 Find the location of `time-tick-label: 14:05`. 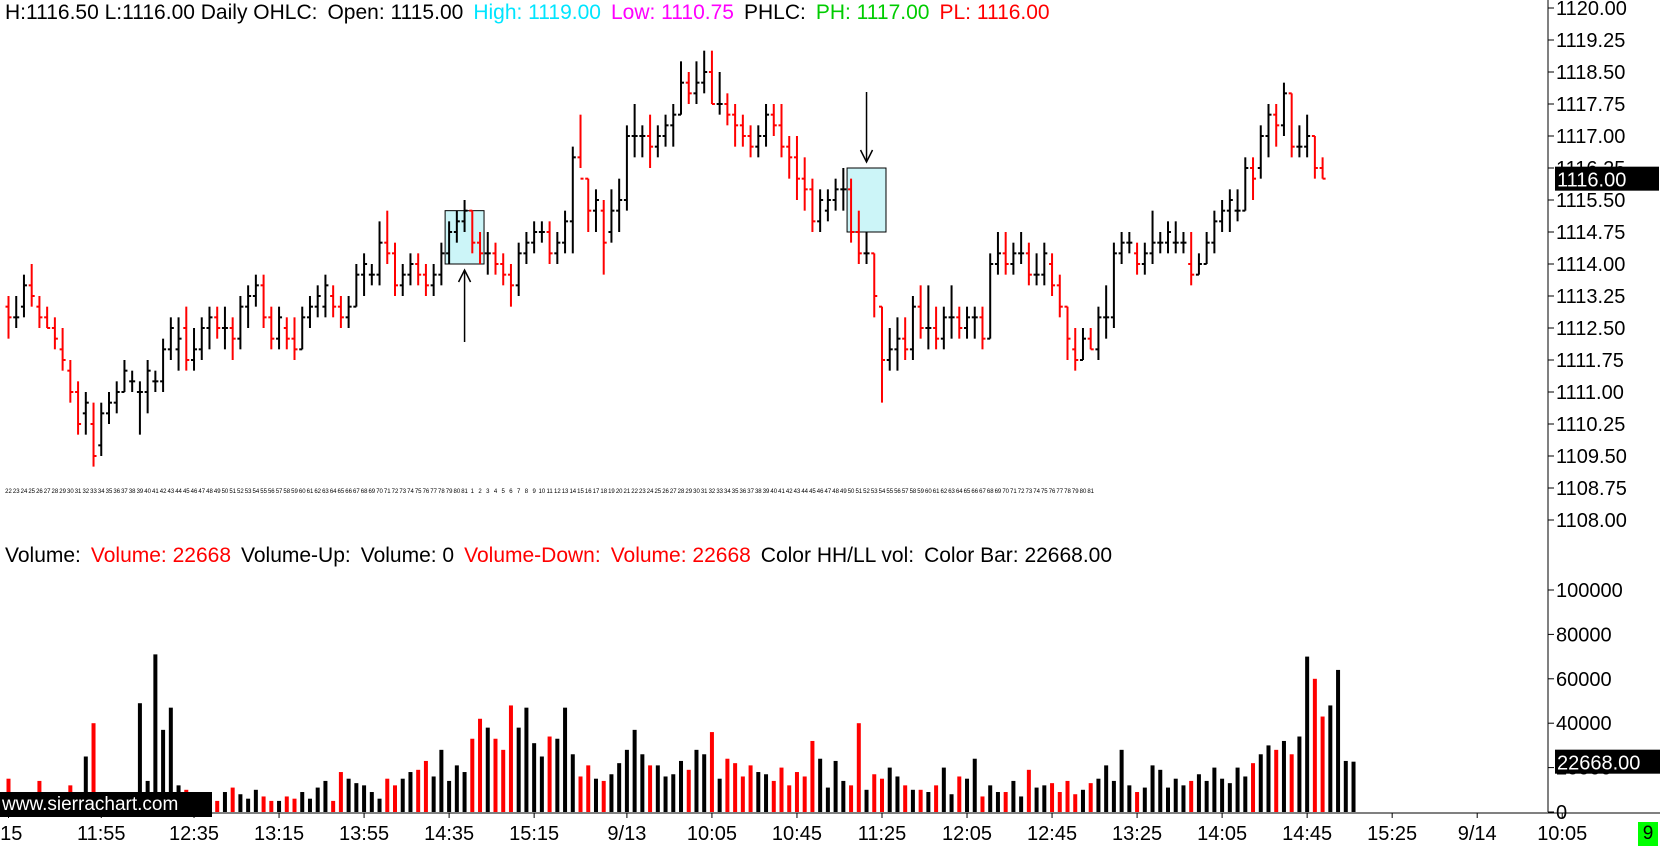

time-tick-label: 14:05 is located at coordinates (1222, 834).